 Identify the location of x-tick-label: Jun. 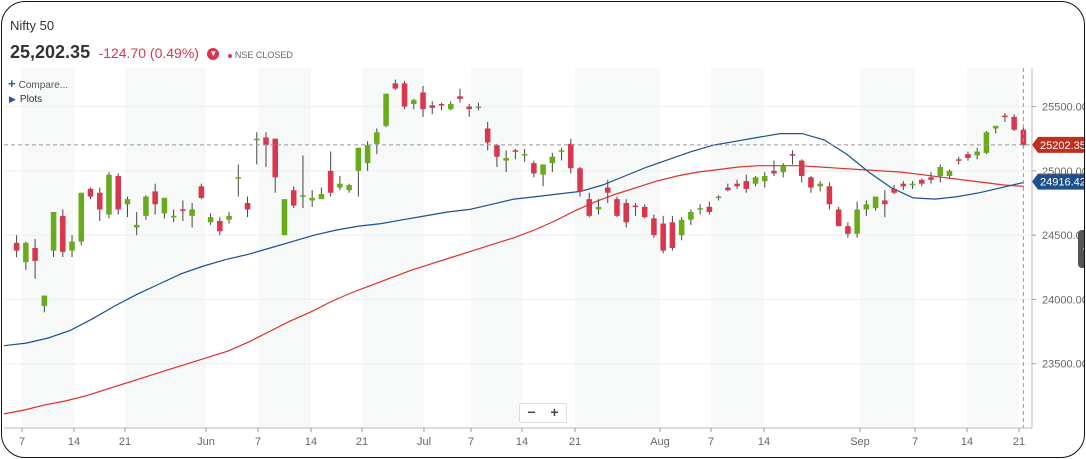
(206, 442).